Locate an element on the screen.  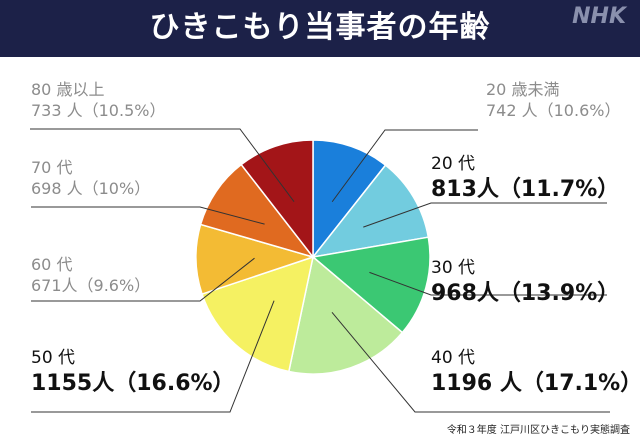
slice-label: 30 代 968人（13.9%） is located at coordinates (525, 282).